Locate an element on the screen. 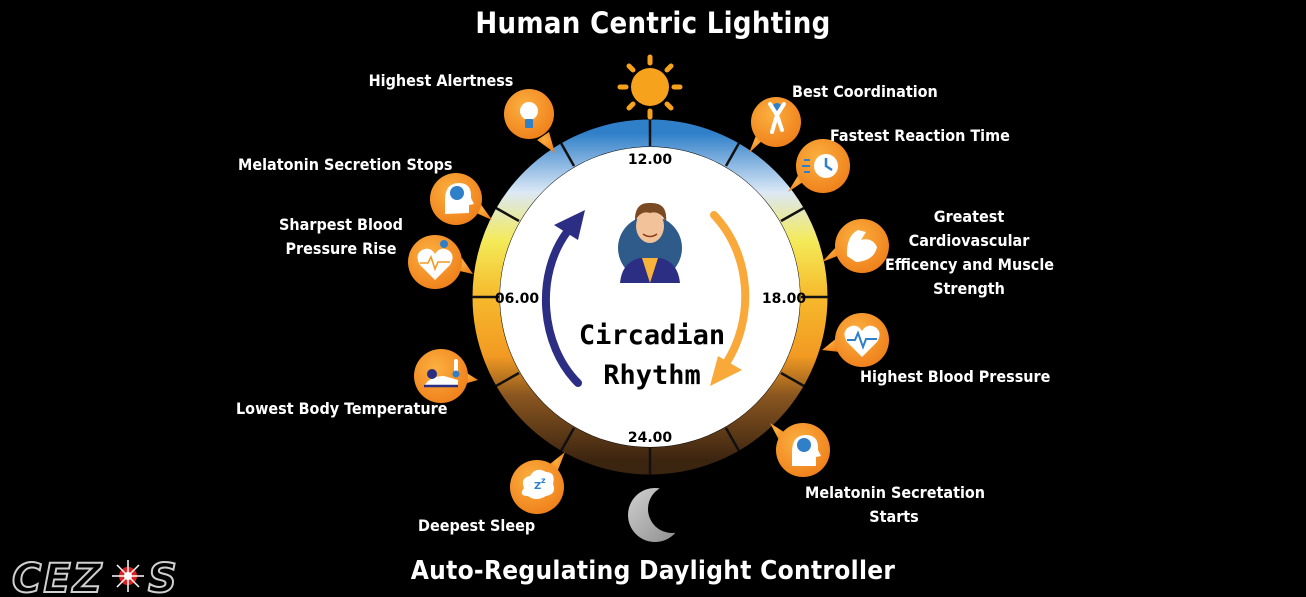 This screenshot has height=597, width=1306. center-title-line1: Circadian is located at coordinates (652, 335).